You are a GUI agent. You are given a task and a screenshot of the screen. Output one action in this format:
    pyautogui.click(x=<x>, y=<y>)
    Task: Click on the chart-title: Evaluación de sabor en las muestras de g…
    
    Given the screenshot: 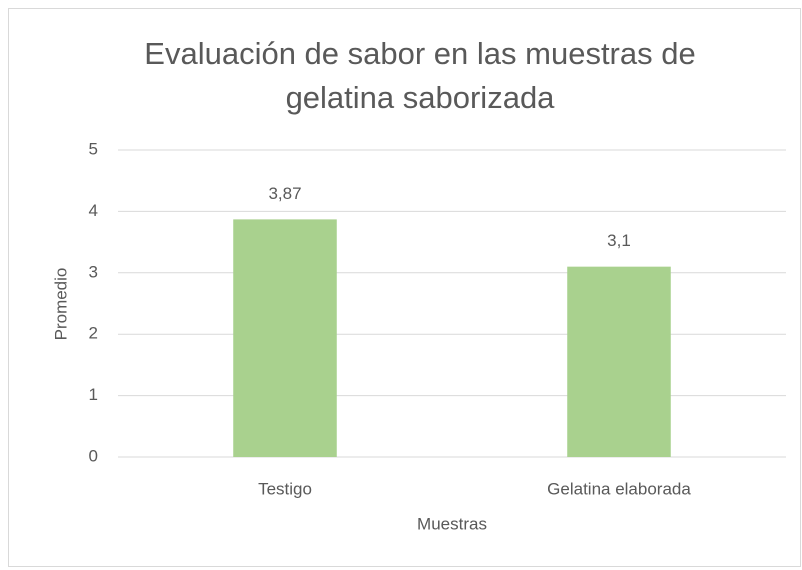 What is the action you would take?
    pyautogui.click(x=420, y=75)
    